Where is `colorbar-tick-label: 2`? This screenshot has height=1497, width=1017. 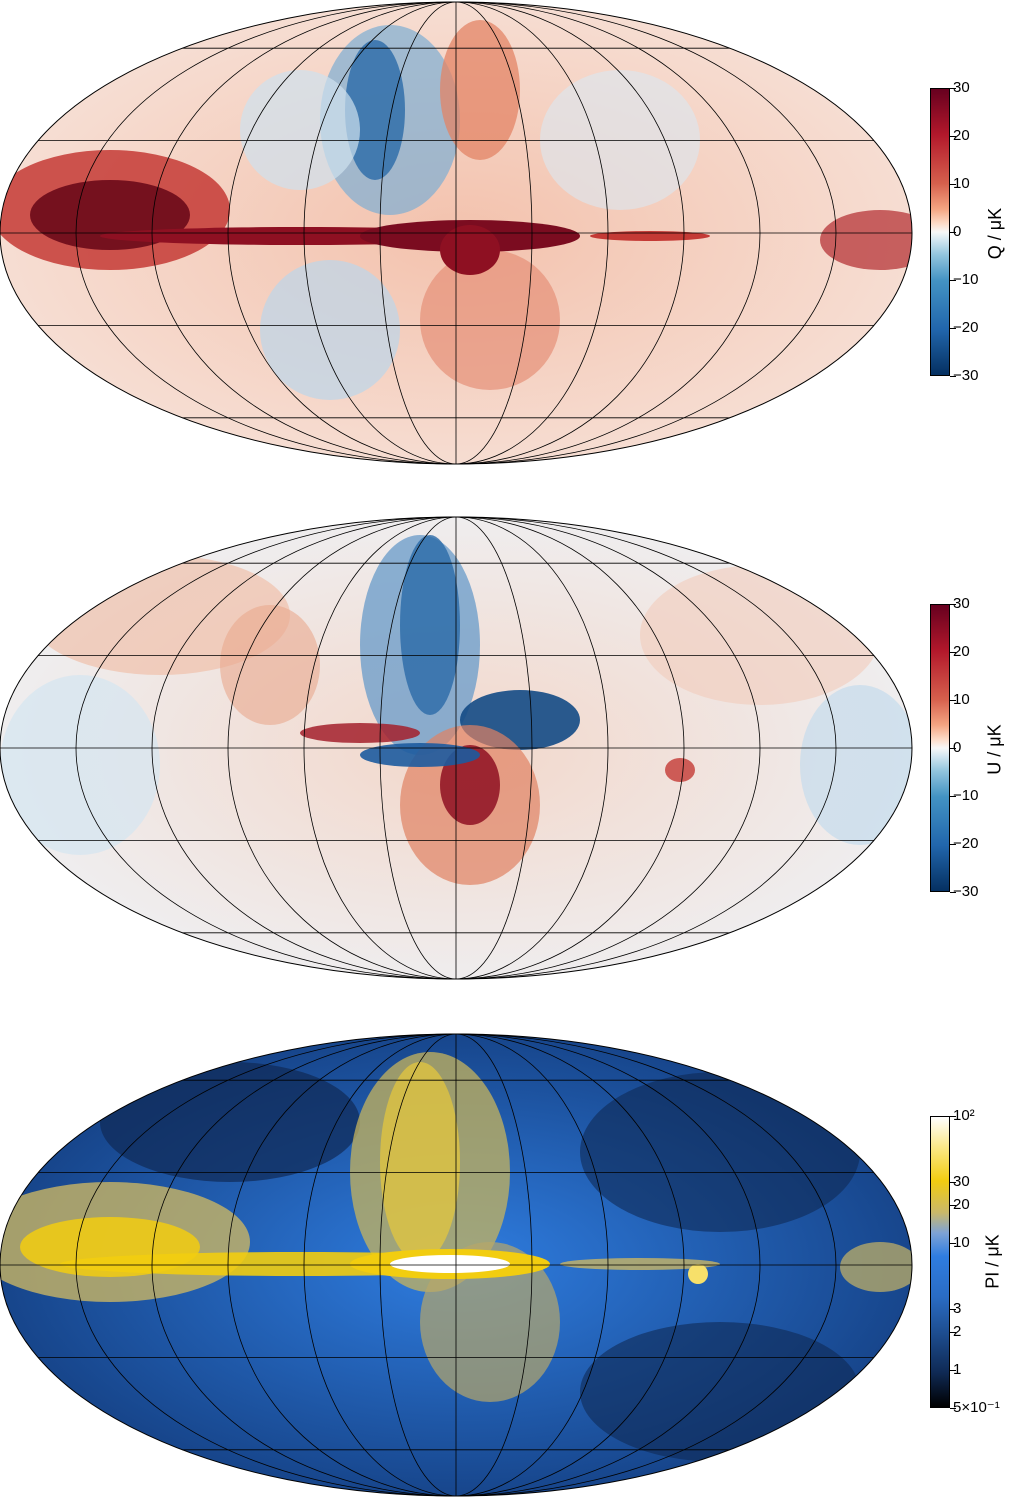
colorbar-tick-label: 2 is located at coordinates (957, 1331).